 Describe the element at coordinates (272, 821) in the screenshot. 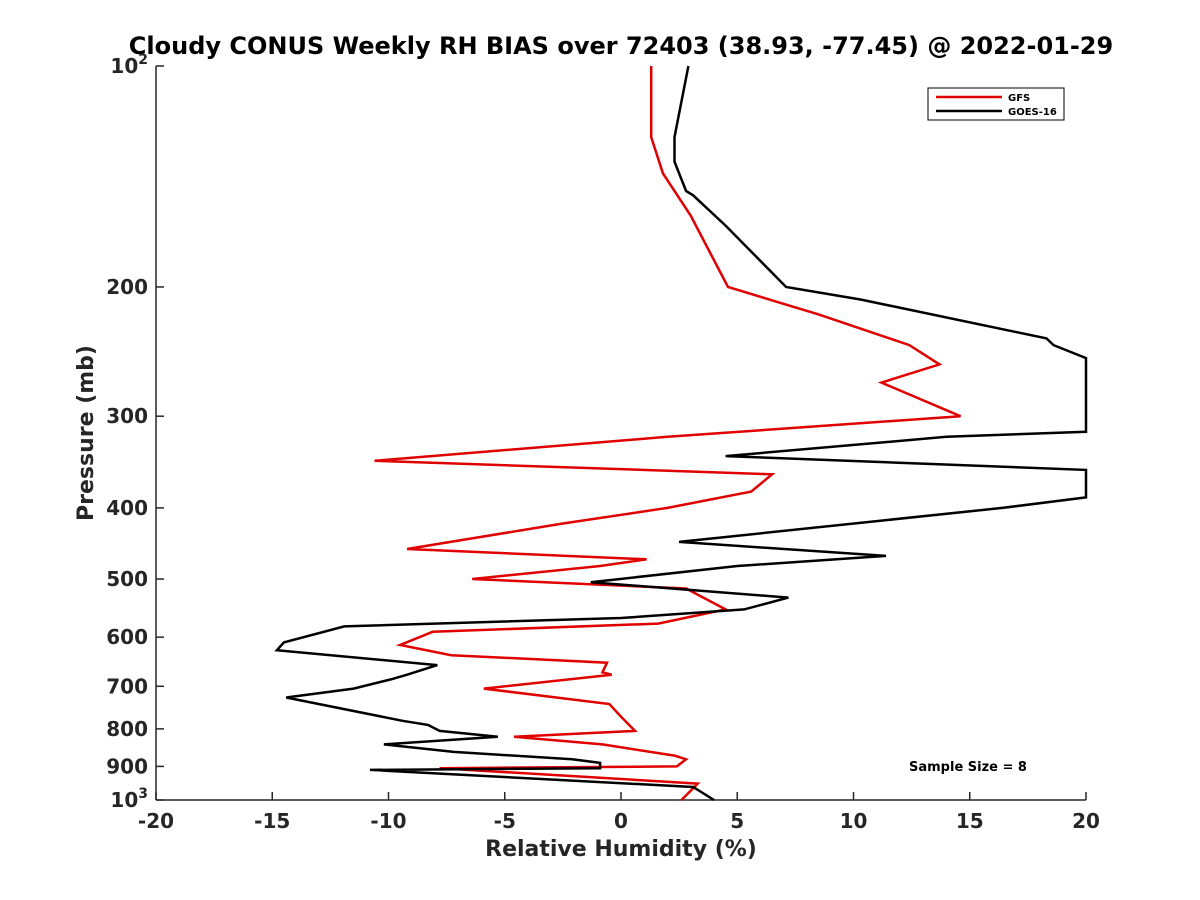

I see `x-tick-label: -15` at that location.